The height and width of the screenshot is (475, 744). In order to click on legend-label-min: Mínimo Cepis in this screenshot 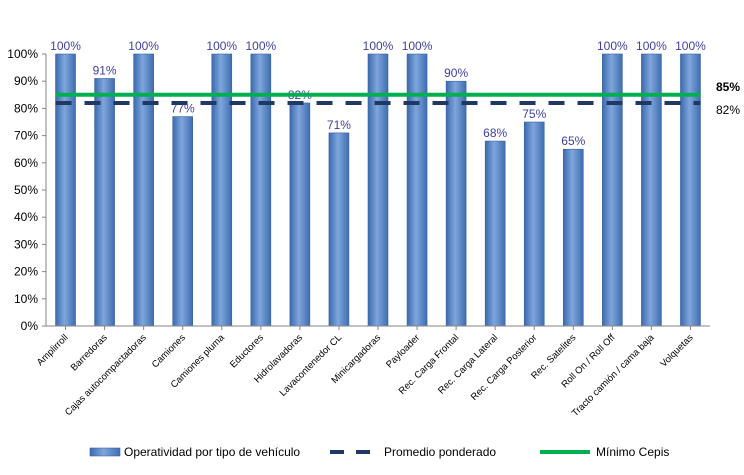, I will do `click(632, 452)`.